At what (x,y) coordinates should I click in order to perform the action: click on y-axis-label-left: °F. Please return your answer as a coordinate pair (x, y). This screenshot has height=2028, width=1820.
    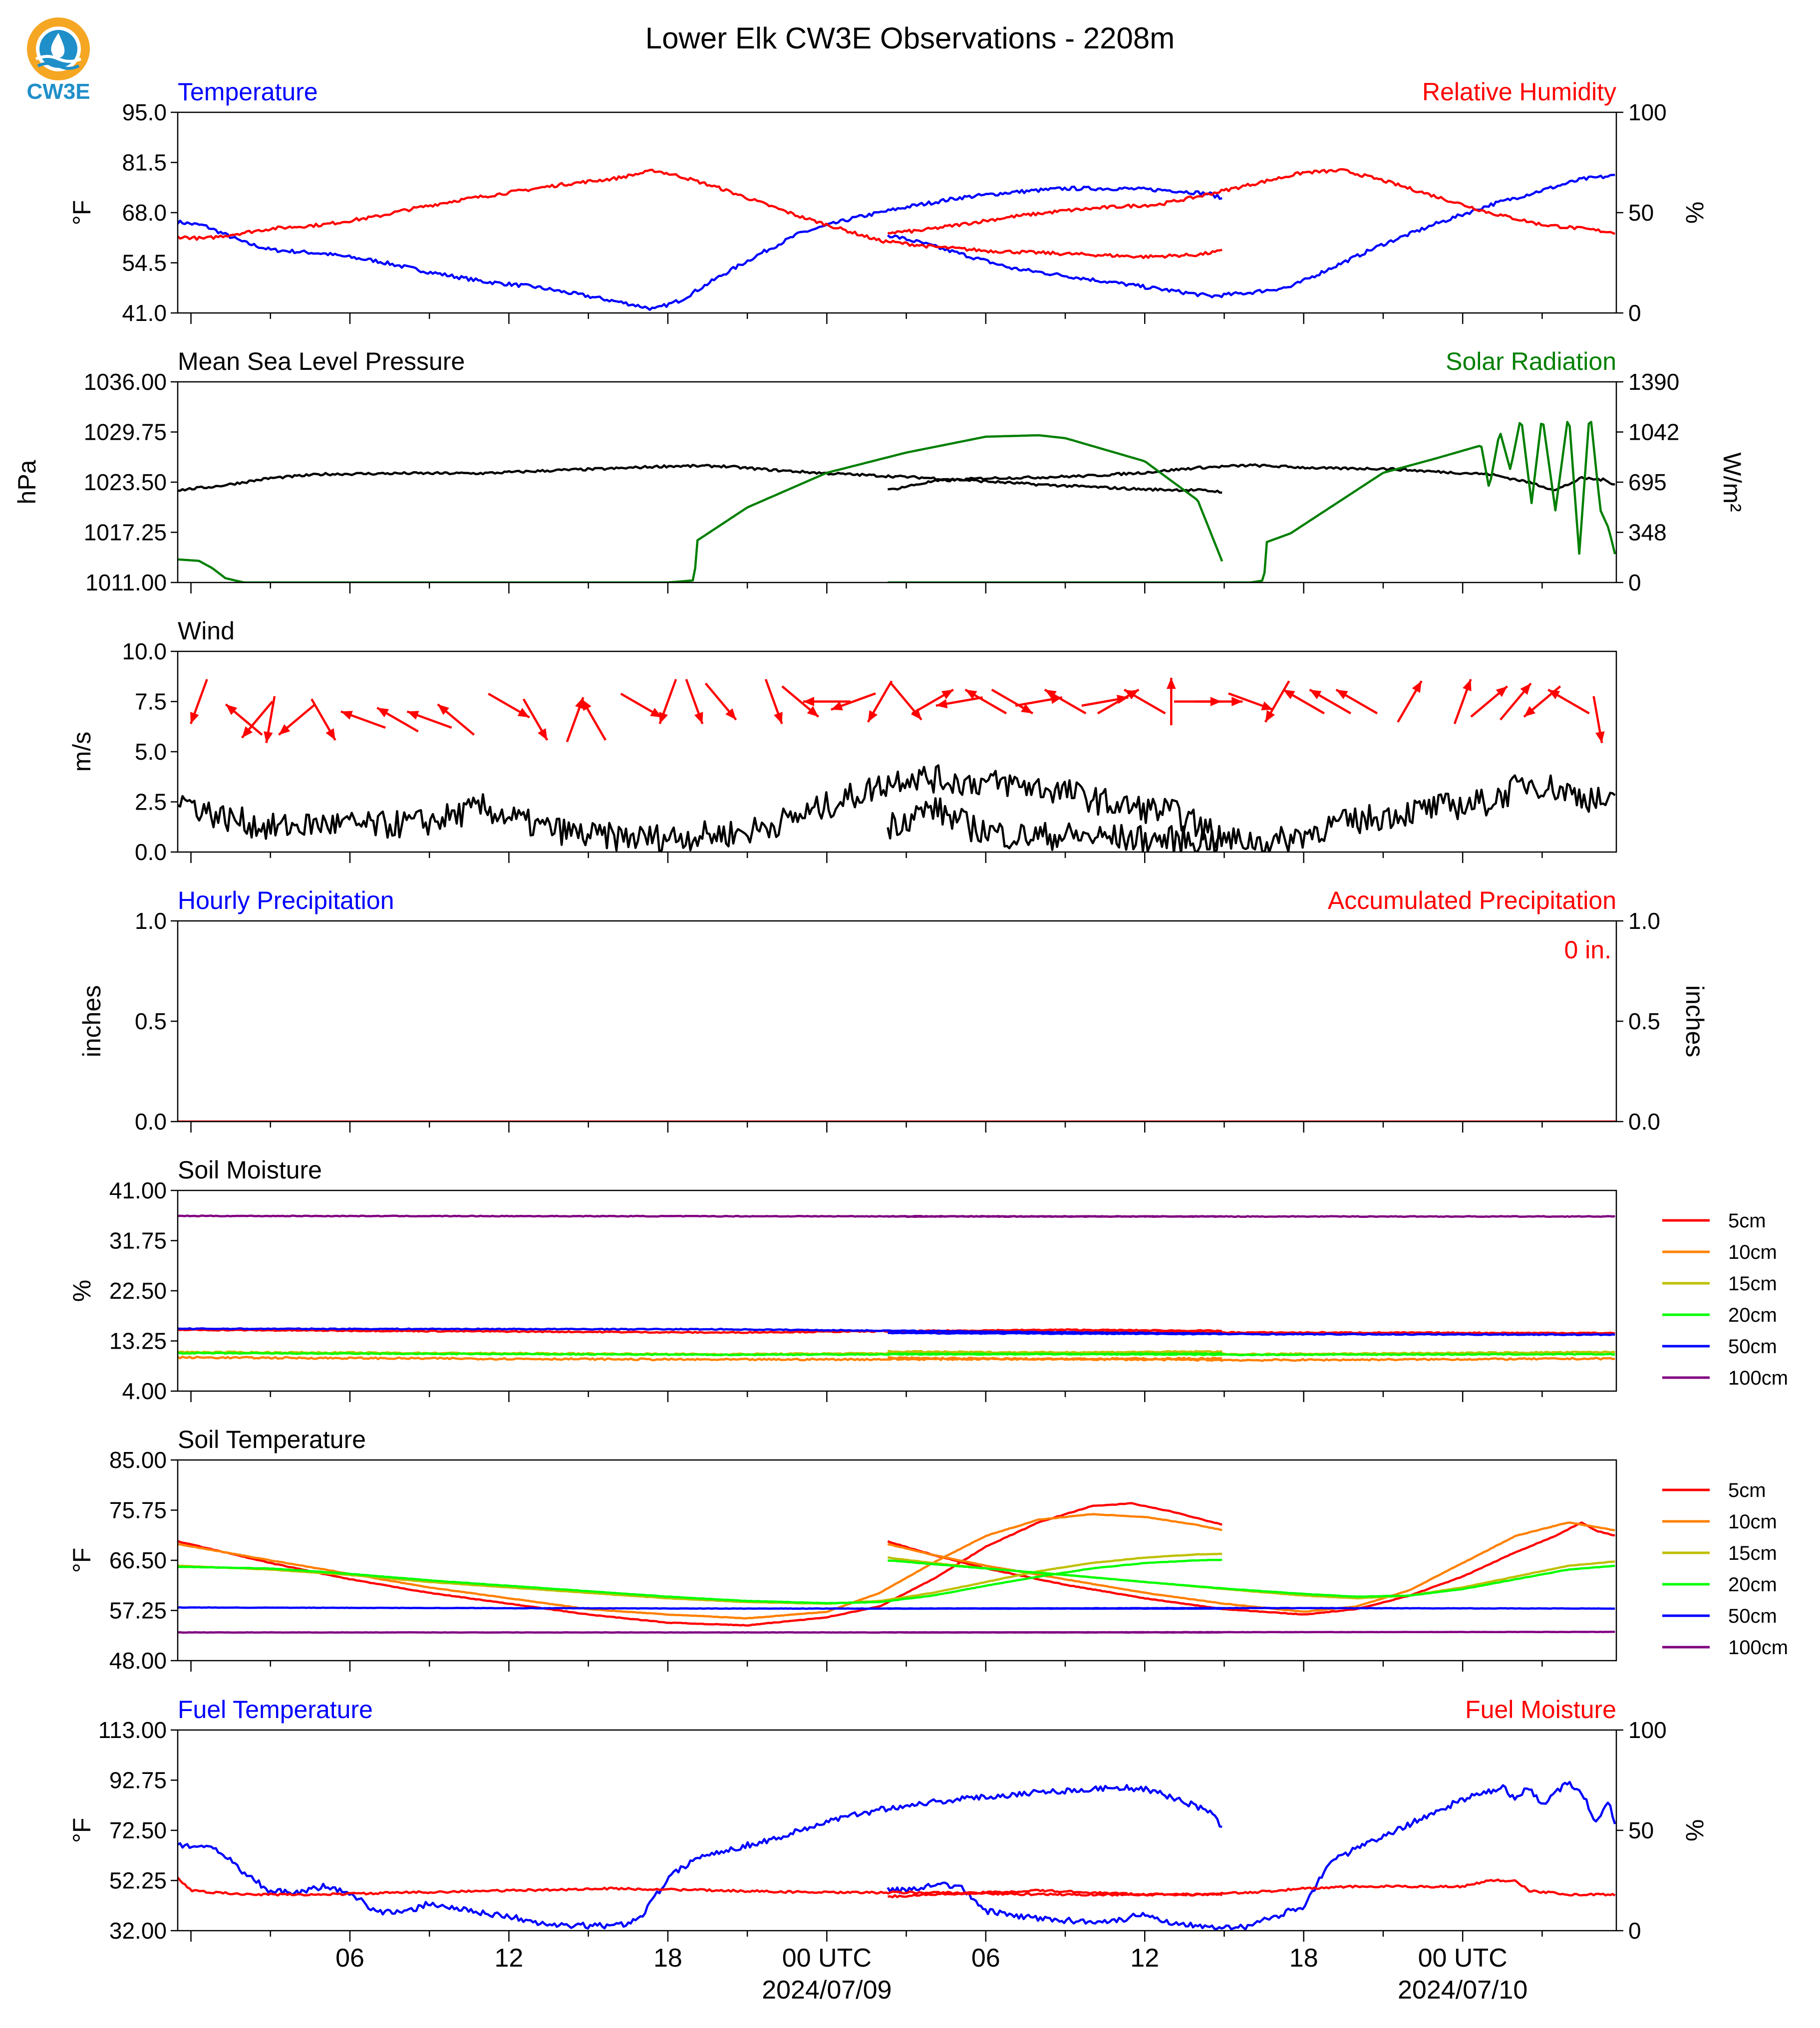
    Looking at the image, I should click on (82, 1830).